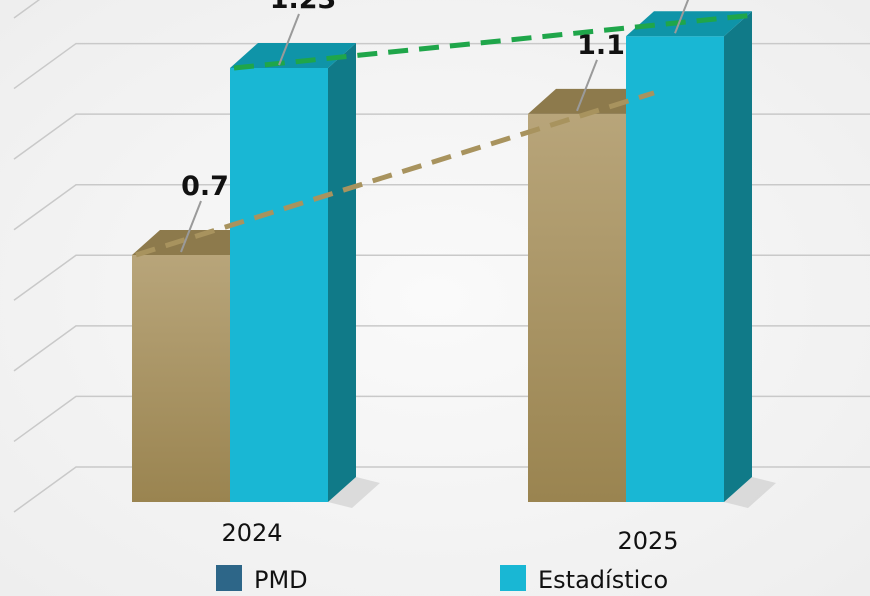 The image size is (870, 596). I want to click on legend-swatch-estad-stico, so click(513, 578).